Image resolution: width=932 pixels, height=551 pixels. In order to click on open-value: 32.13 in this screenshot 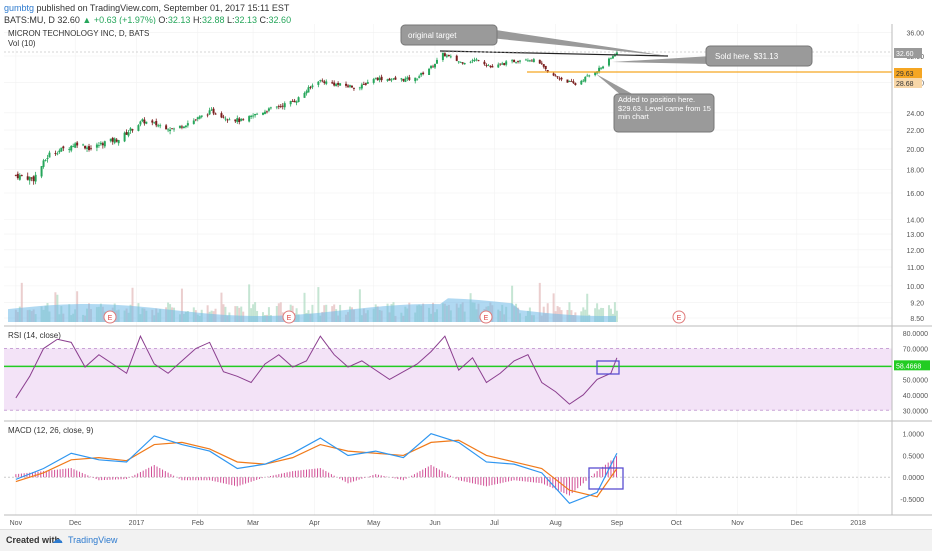, I will do `click(179, 20)`.